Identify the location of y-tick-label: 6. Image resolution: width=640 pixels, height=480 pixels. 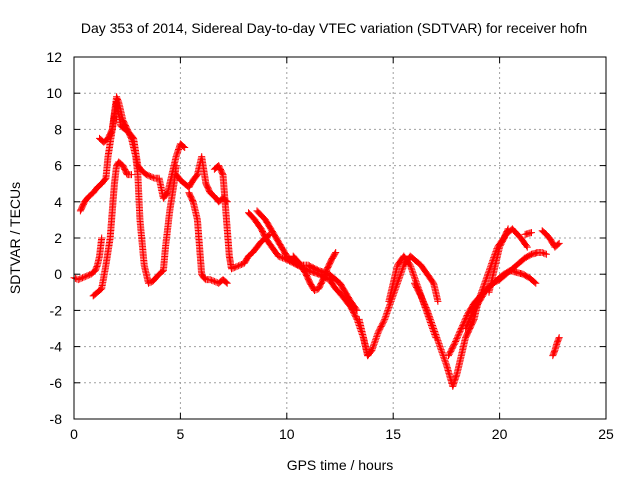
(58, 166).